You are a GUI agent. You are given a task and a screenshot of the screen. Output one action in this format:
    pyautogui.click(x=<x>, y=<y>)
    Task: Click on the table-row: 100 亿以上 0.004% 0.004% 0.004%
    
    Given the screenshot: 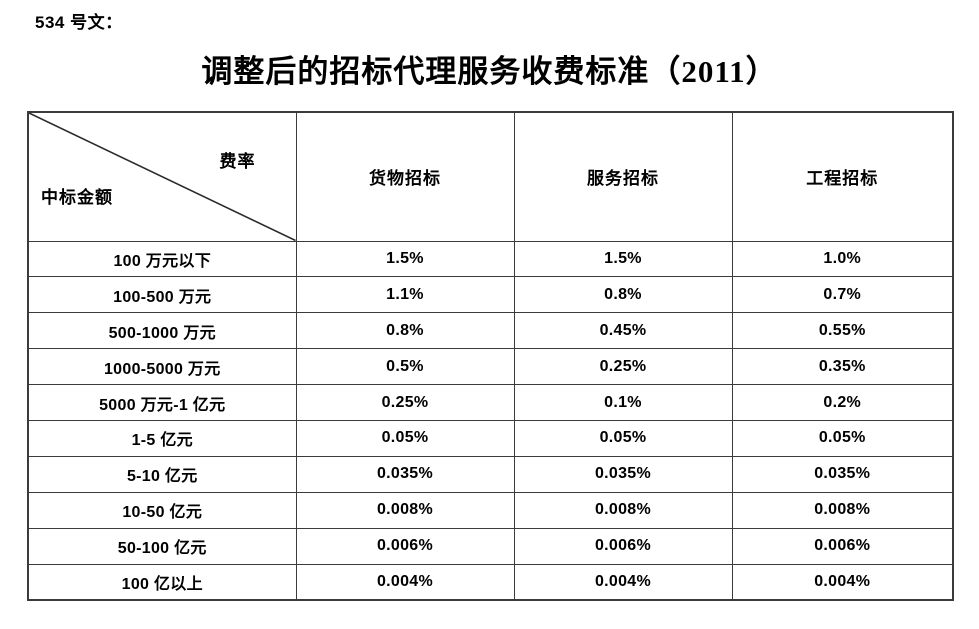 What is the action you would take?
    pyautogui.click(x=490, y=582)
    